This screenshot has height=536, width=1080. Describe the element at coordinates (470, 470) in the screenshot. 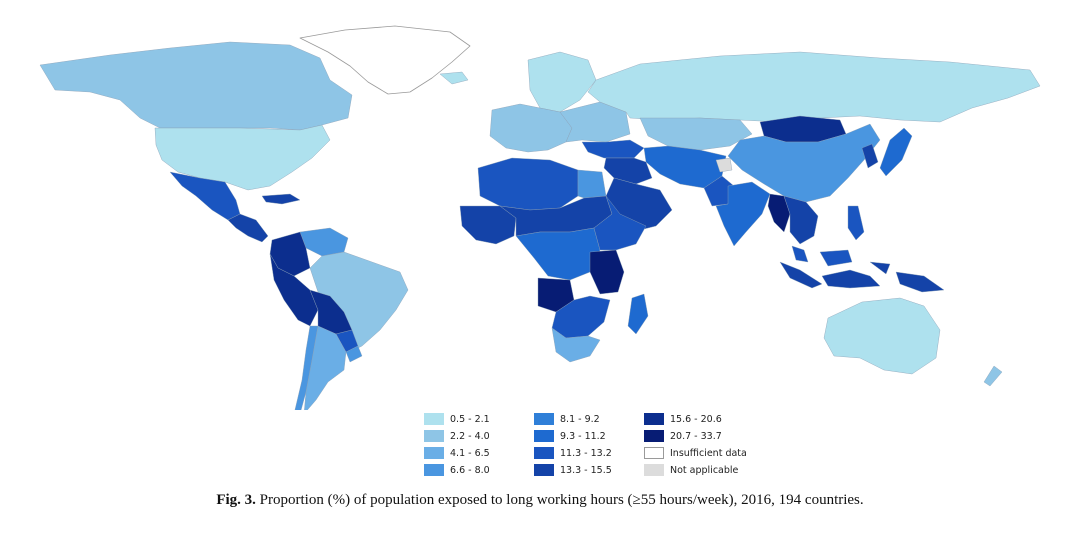

I see `legend-label: 6.6 - 8.0` at that location.